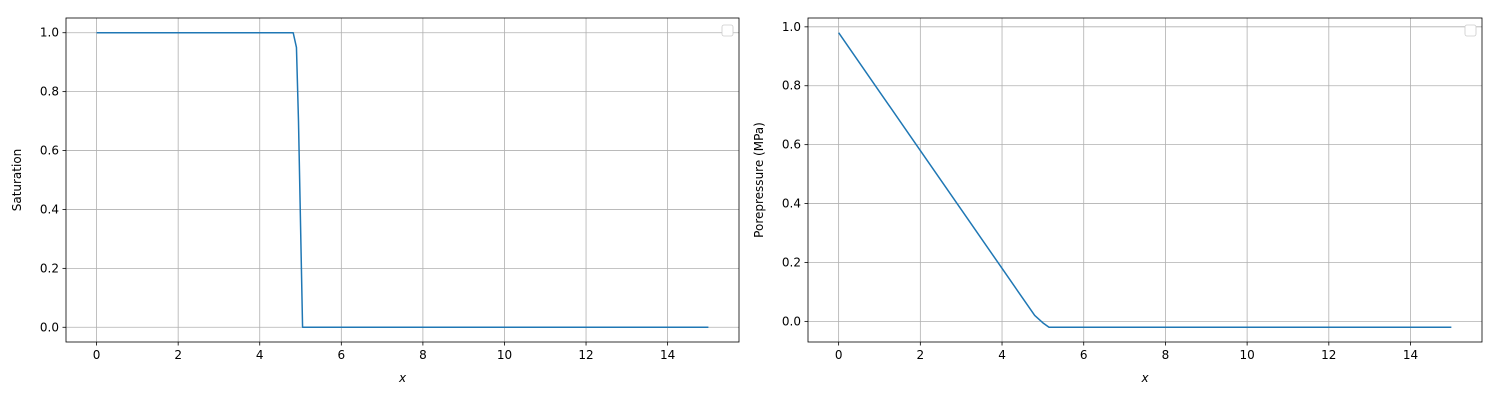 This screenshot has width=1500, height=404. What do you see at coordinates (17, 180) in the screenshot?
I see `y-axis-label: Saturation` at bounding box center [17, 180].